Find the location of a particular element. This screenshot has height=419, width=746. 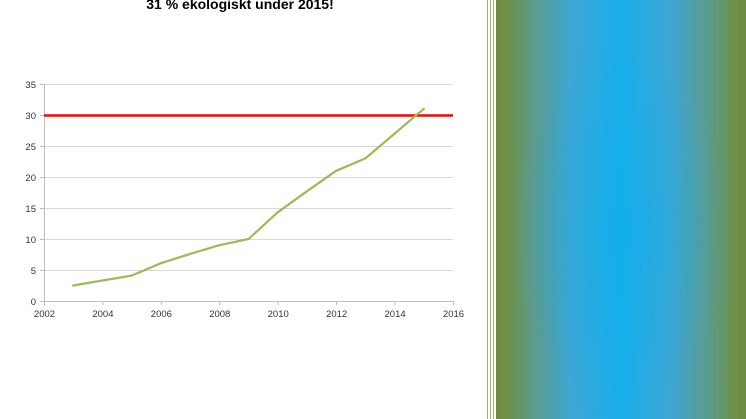

chart-title: 31 % ekologiskt under 2015! is located at coordinates (240, 8).